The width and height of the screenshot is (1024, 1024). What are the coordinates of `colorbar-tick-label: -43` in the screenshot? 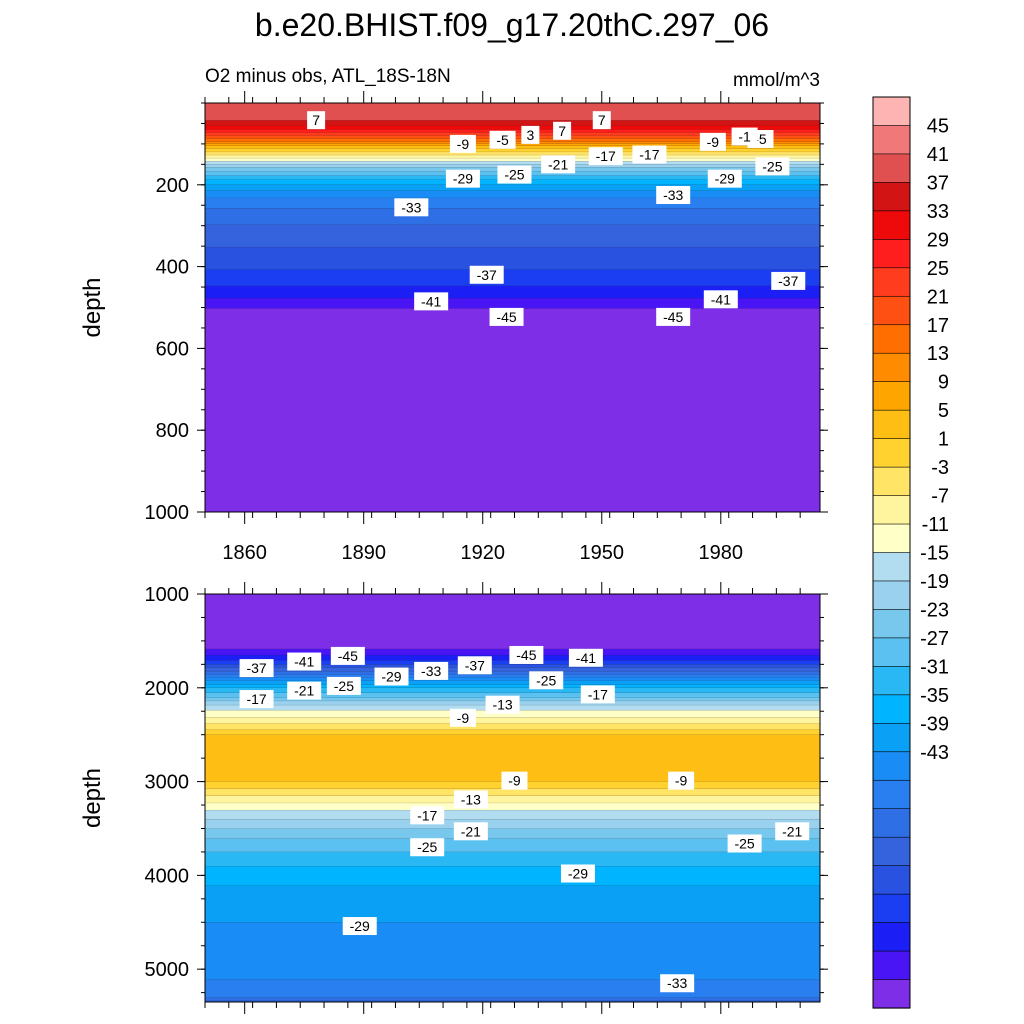 It's located at (934, 753).